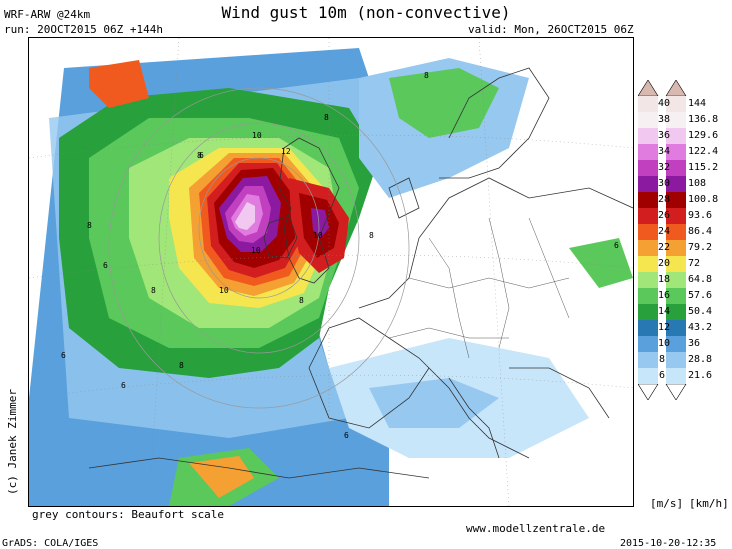 This screenshot has height=549, width=732. Describe the element at coordinates (664, 279) in the screenshot. I see `legend-mps-value: 18` at that location.